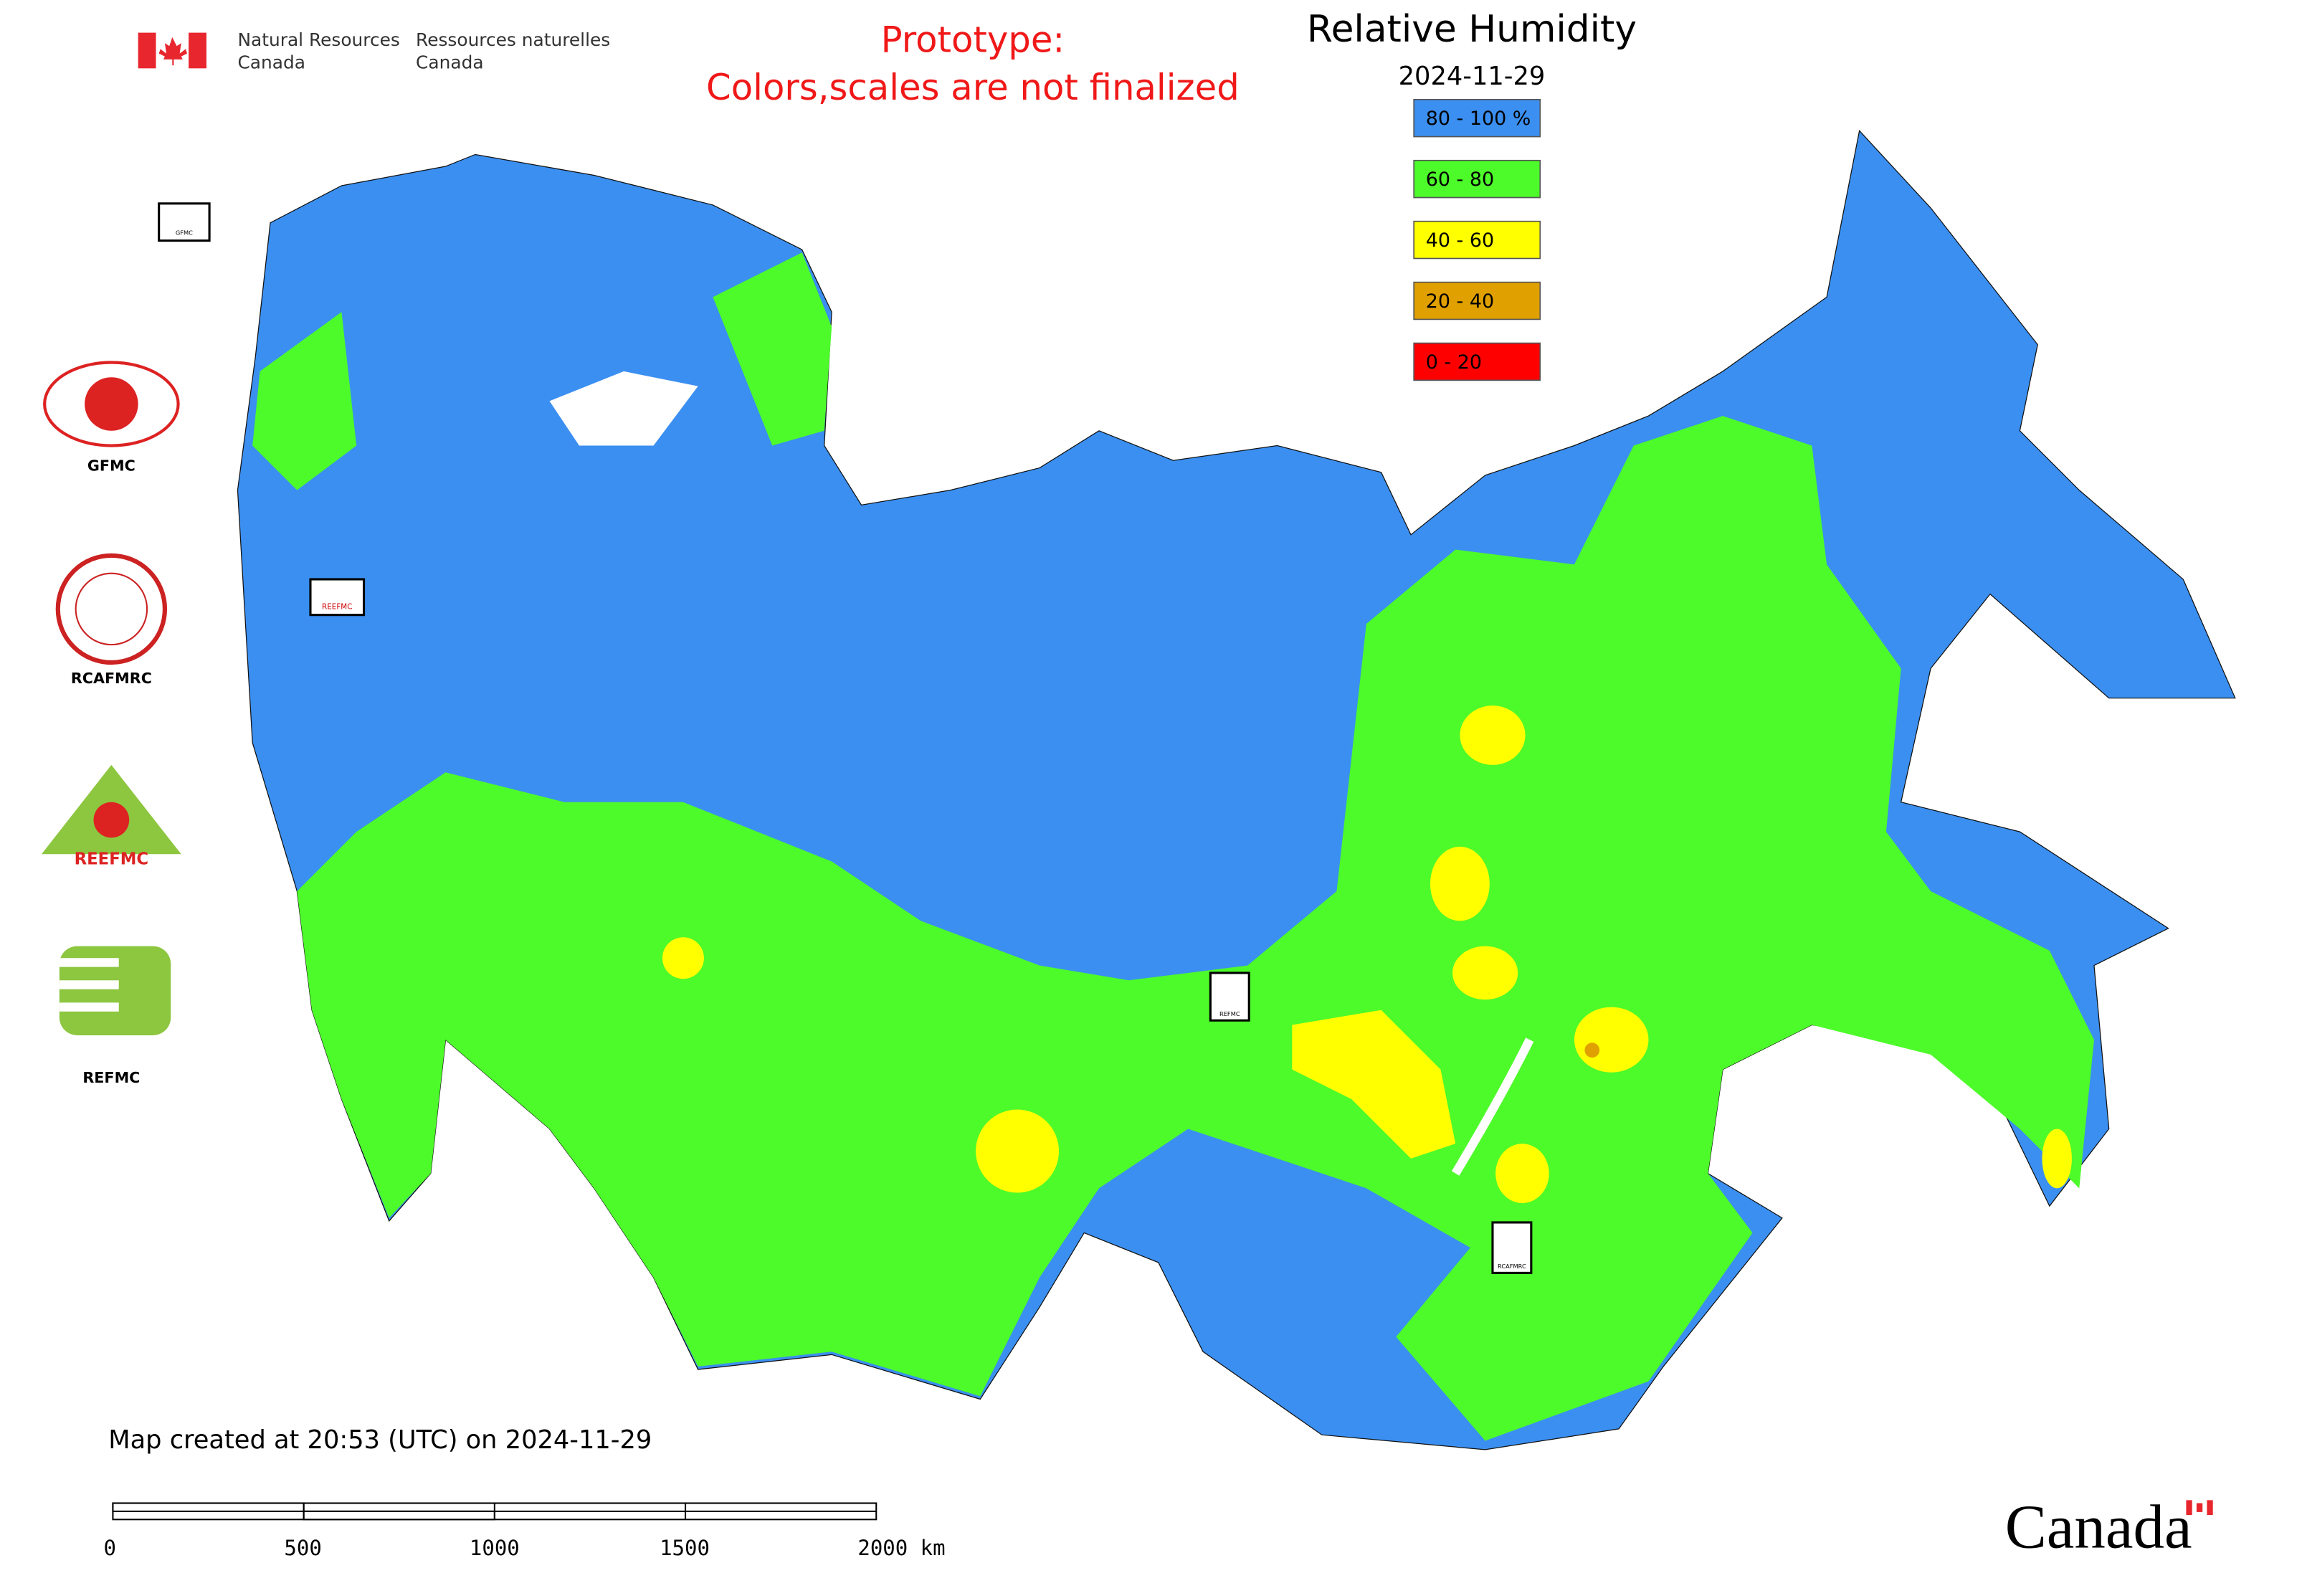 The width and height of the screenshot is (2302, 1596). I want to click on notice: Prototype:, so click(973, 40).